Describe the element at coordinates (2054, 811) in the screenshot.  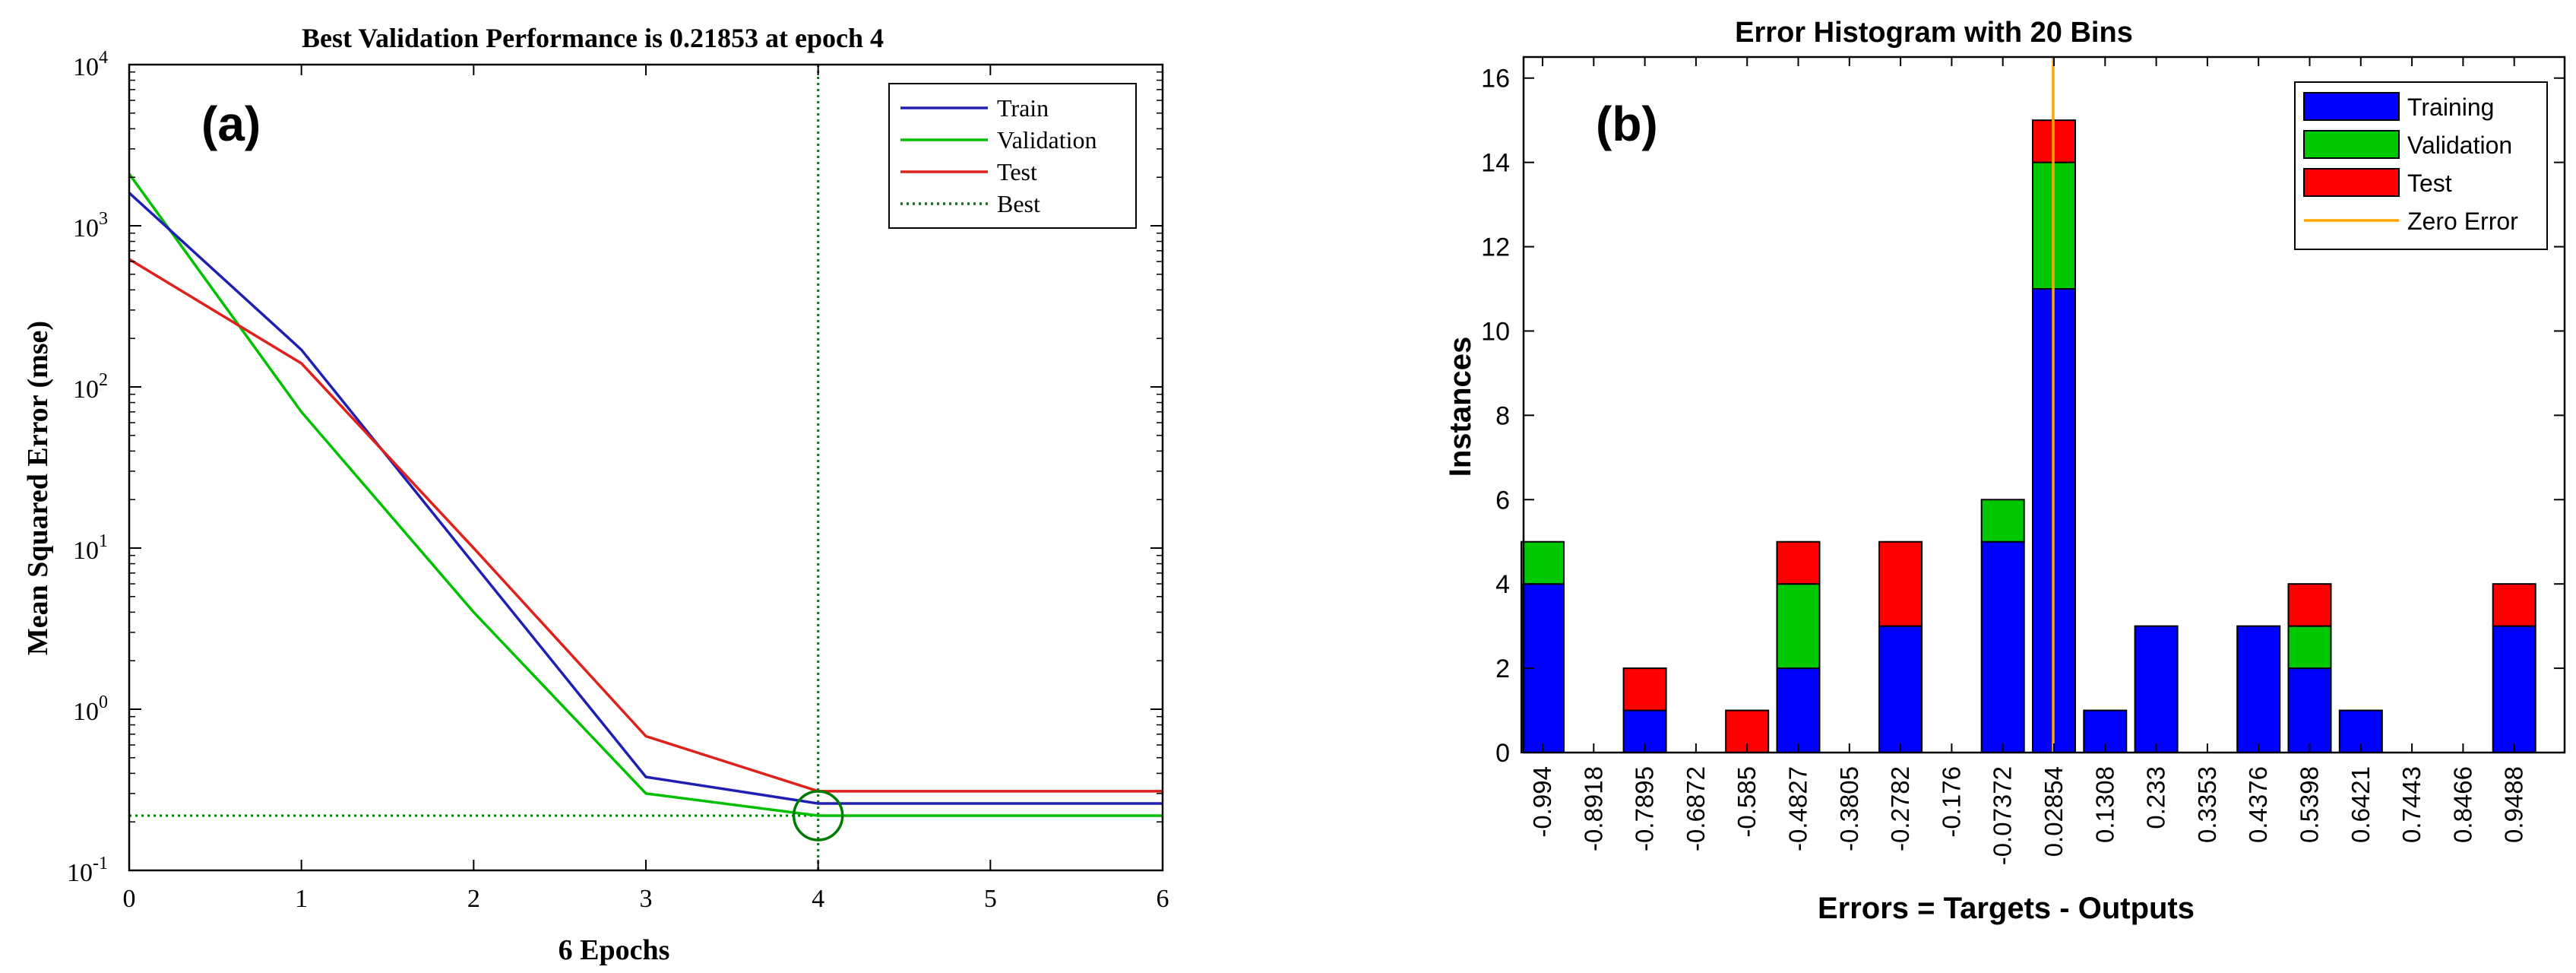
I see `histogram-x-tick-label: 0.02854` at that location.